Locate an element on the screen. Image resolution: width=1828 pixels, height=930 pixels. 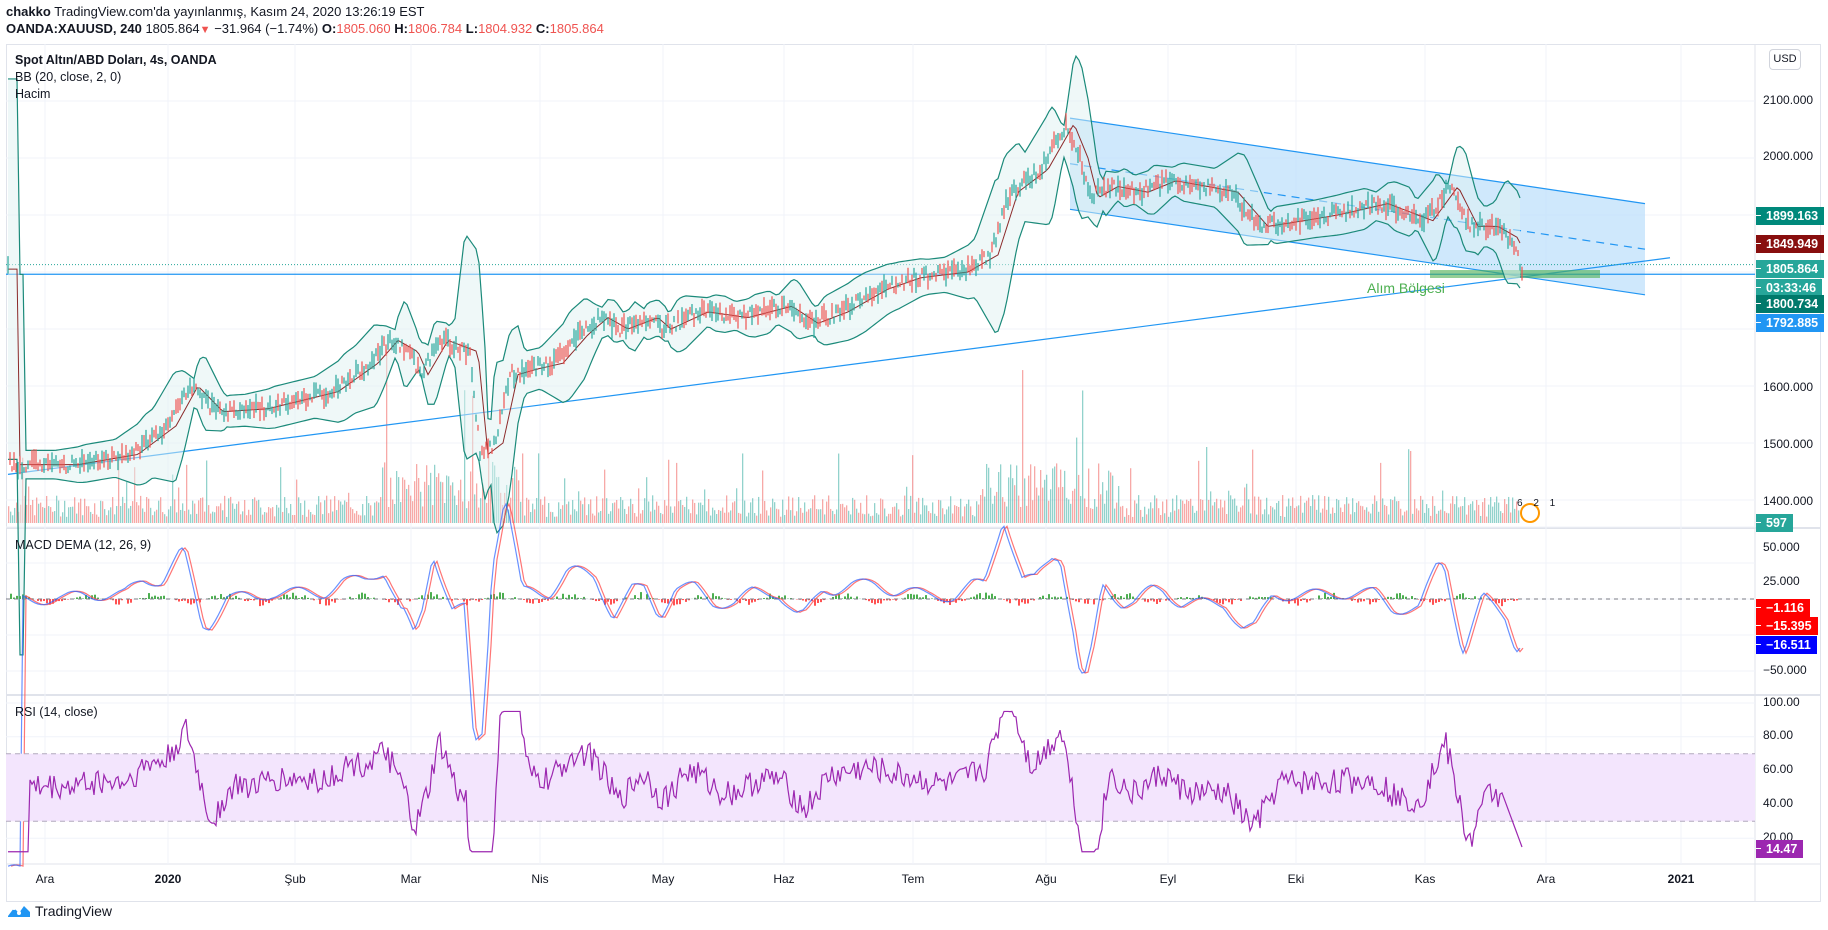
time-label: Haz is located at coordinates (784, 879).